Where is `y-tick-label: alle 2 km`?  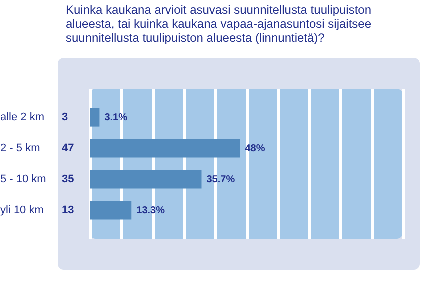
y-tick-label: alle 2 km is located at coordinates (22, 118).